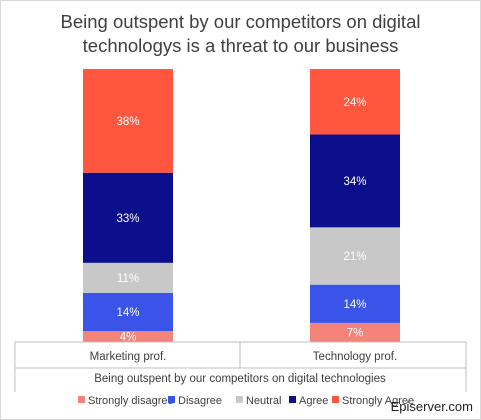 This screenshot has height=420, width=481. I want to click on legend-label: Neutral, so click(263, 401).